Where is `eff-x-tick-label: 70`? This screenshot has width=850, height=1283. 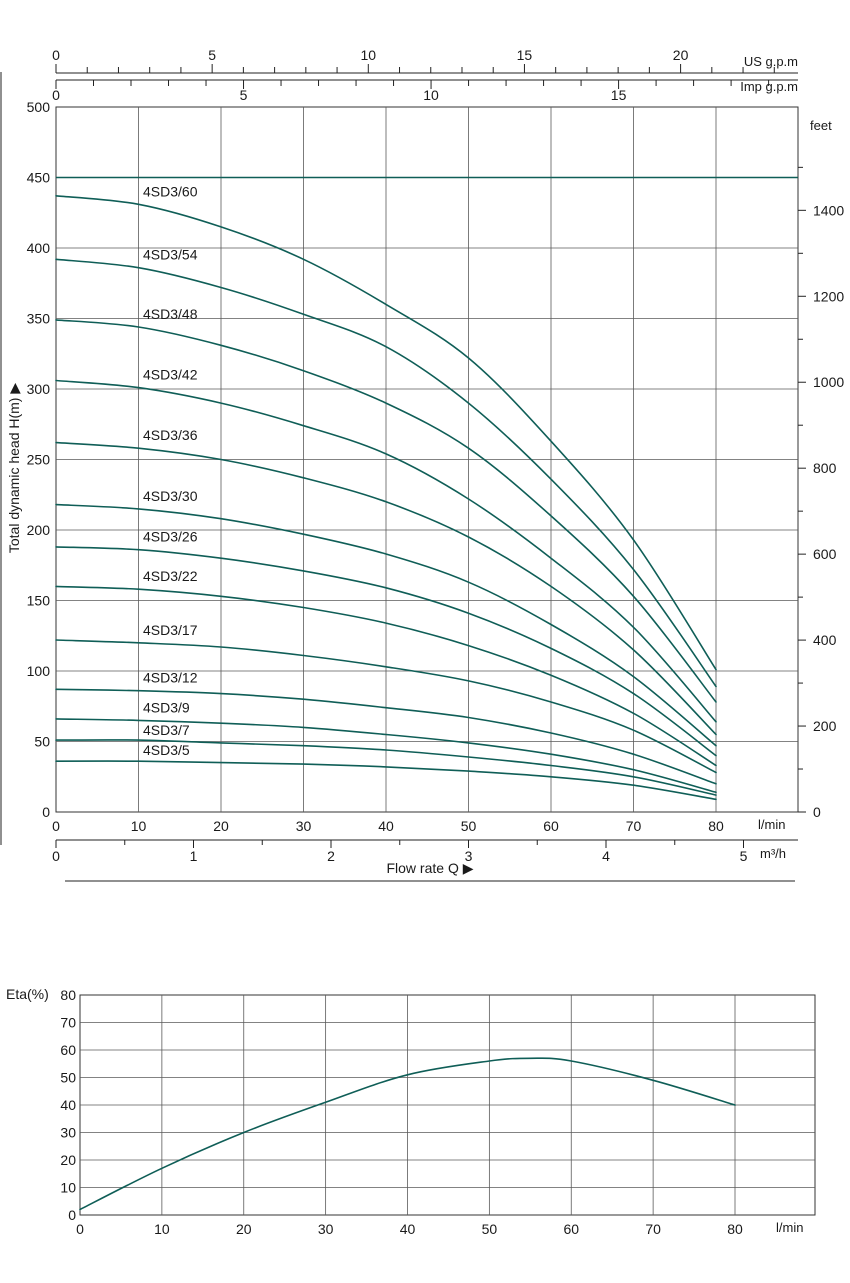 eff-x-tick-label: 70 is located at coordinates (653, 1229).